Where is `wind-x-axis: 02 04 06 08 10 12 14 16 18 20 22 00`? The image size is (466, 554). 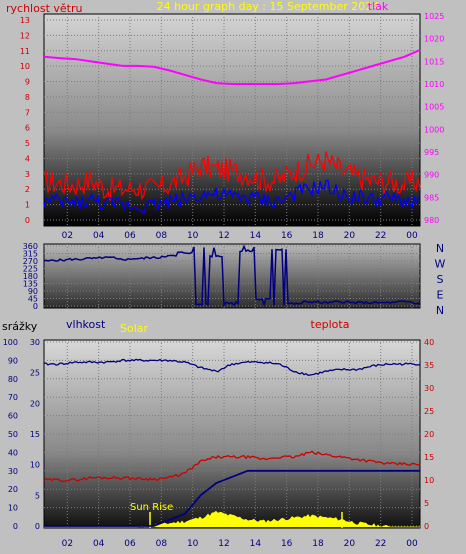
wind-x-axis: 02 04 06 08 10 12 14 16 18 20 22 00 is located at coordinates (240, 236).